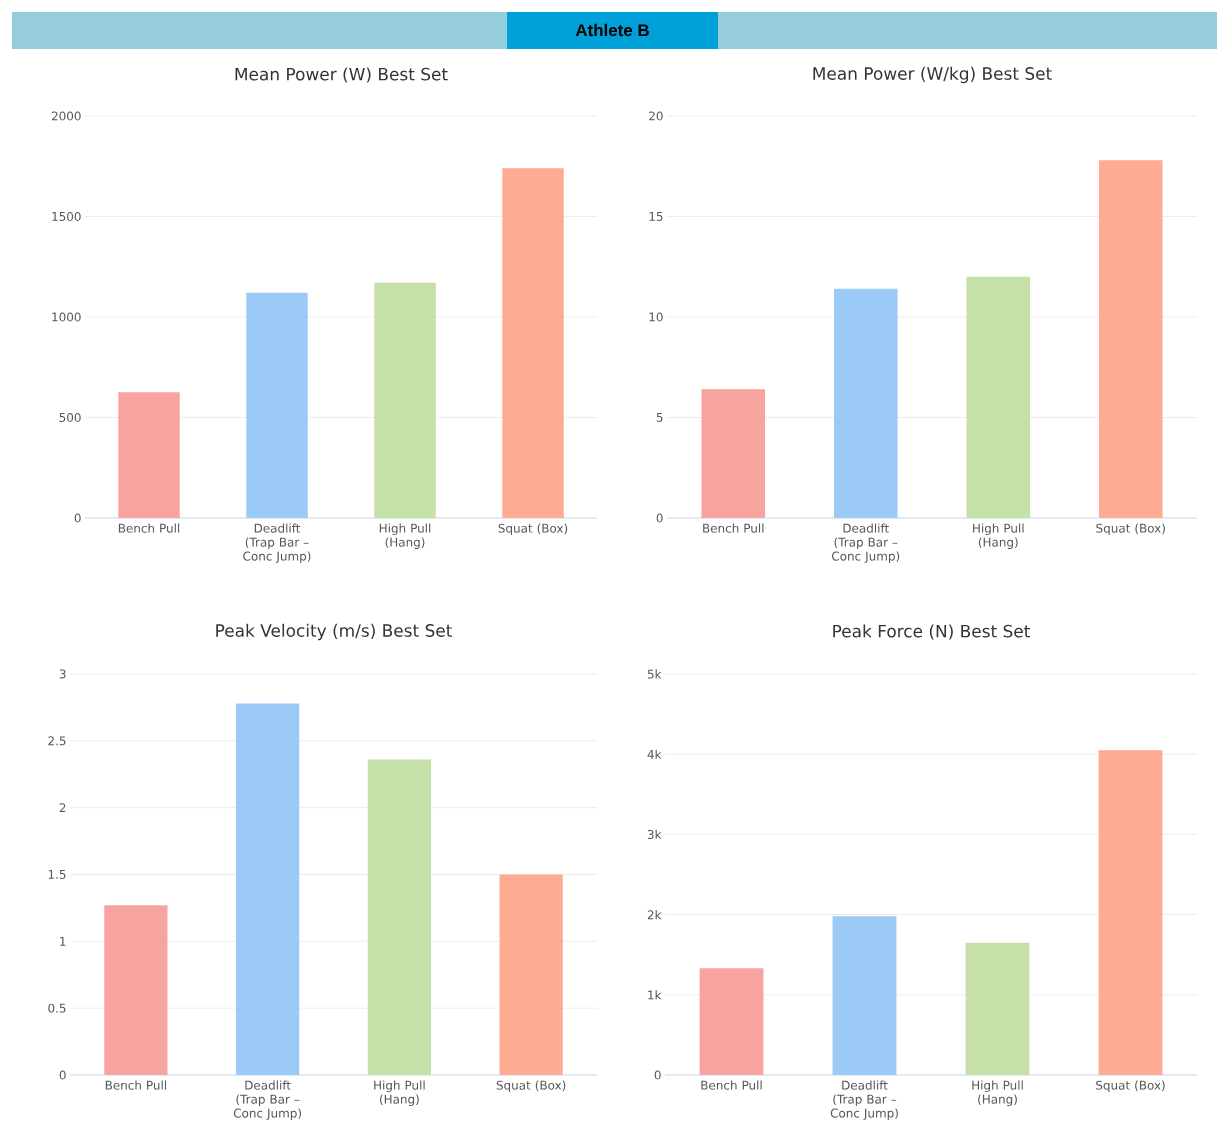 This screenshot has height=1146, width=1217. I want to click on y-tick-label: 1k, so click(655, 995).